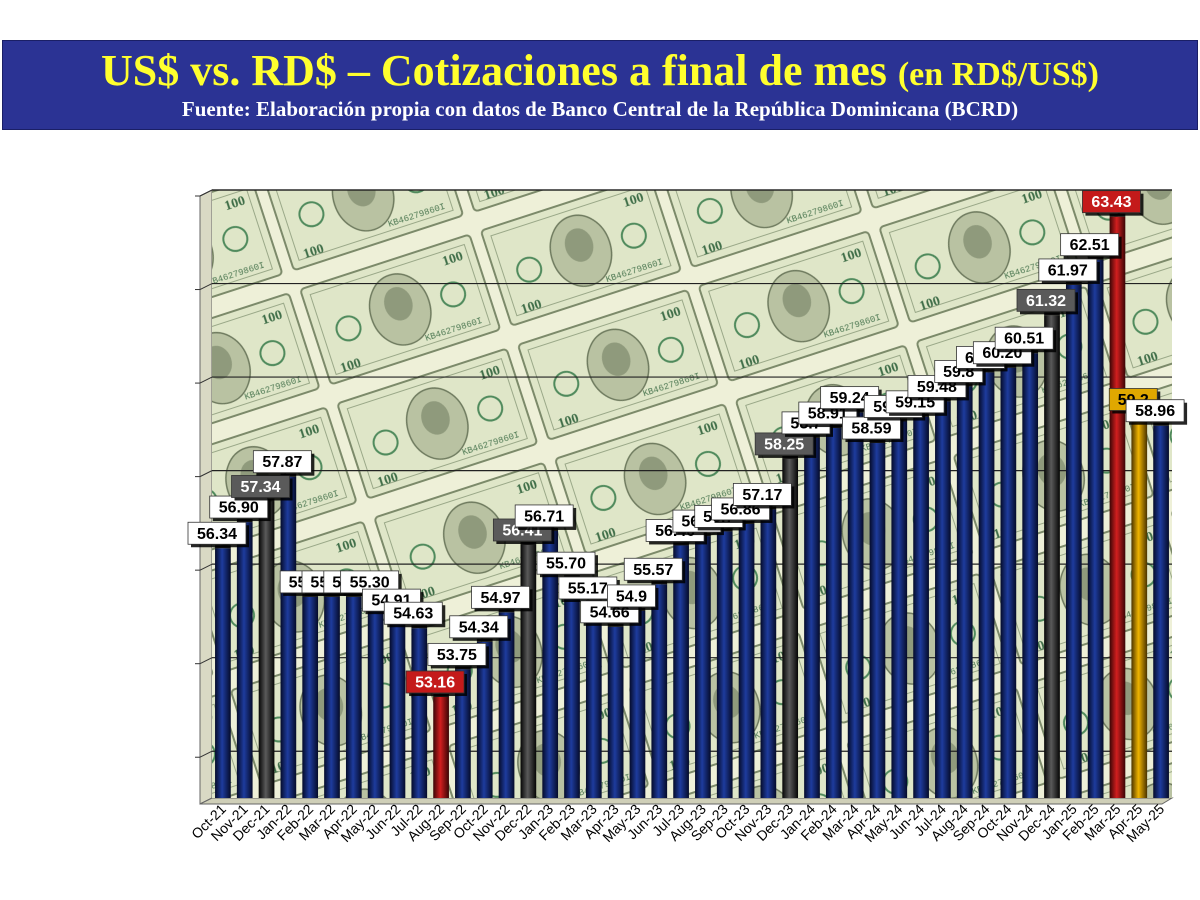 This screenshot has height=900, width=1200. I want to click on data-label-text: 55.70, so click(566, 564).